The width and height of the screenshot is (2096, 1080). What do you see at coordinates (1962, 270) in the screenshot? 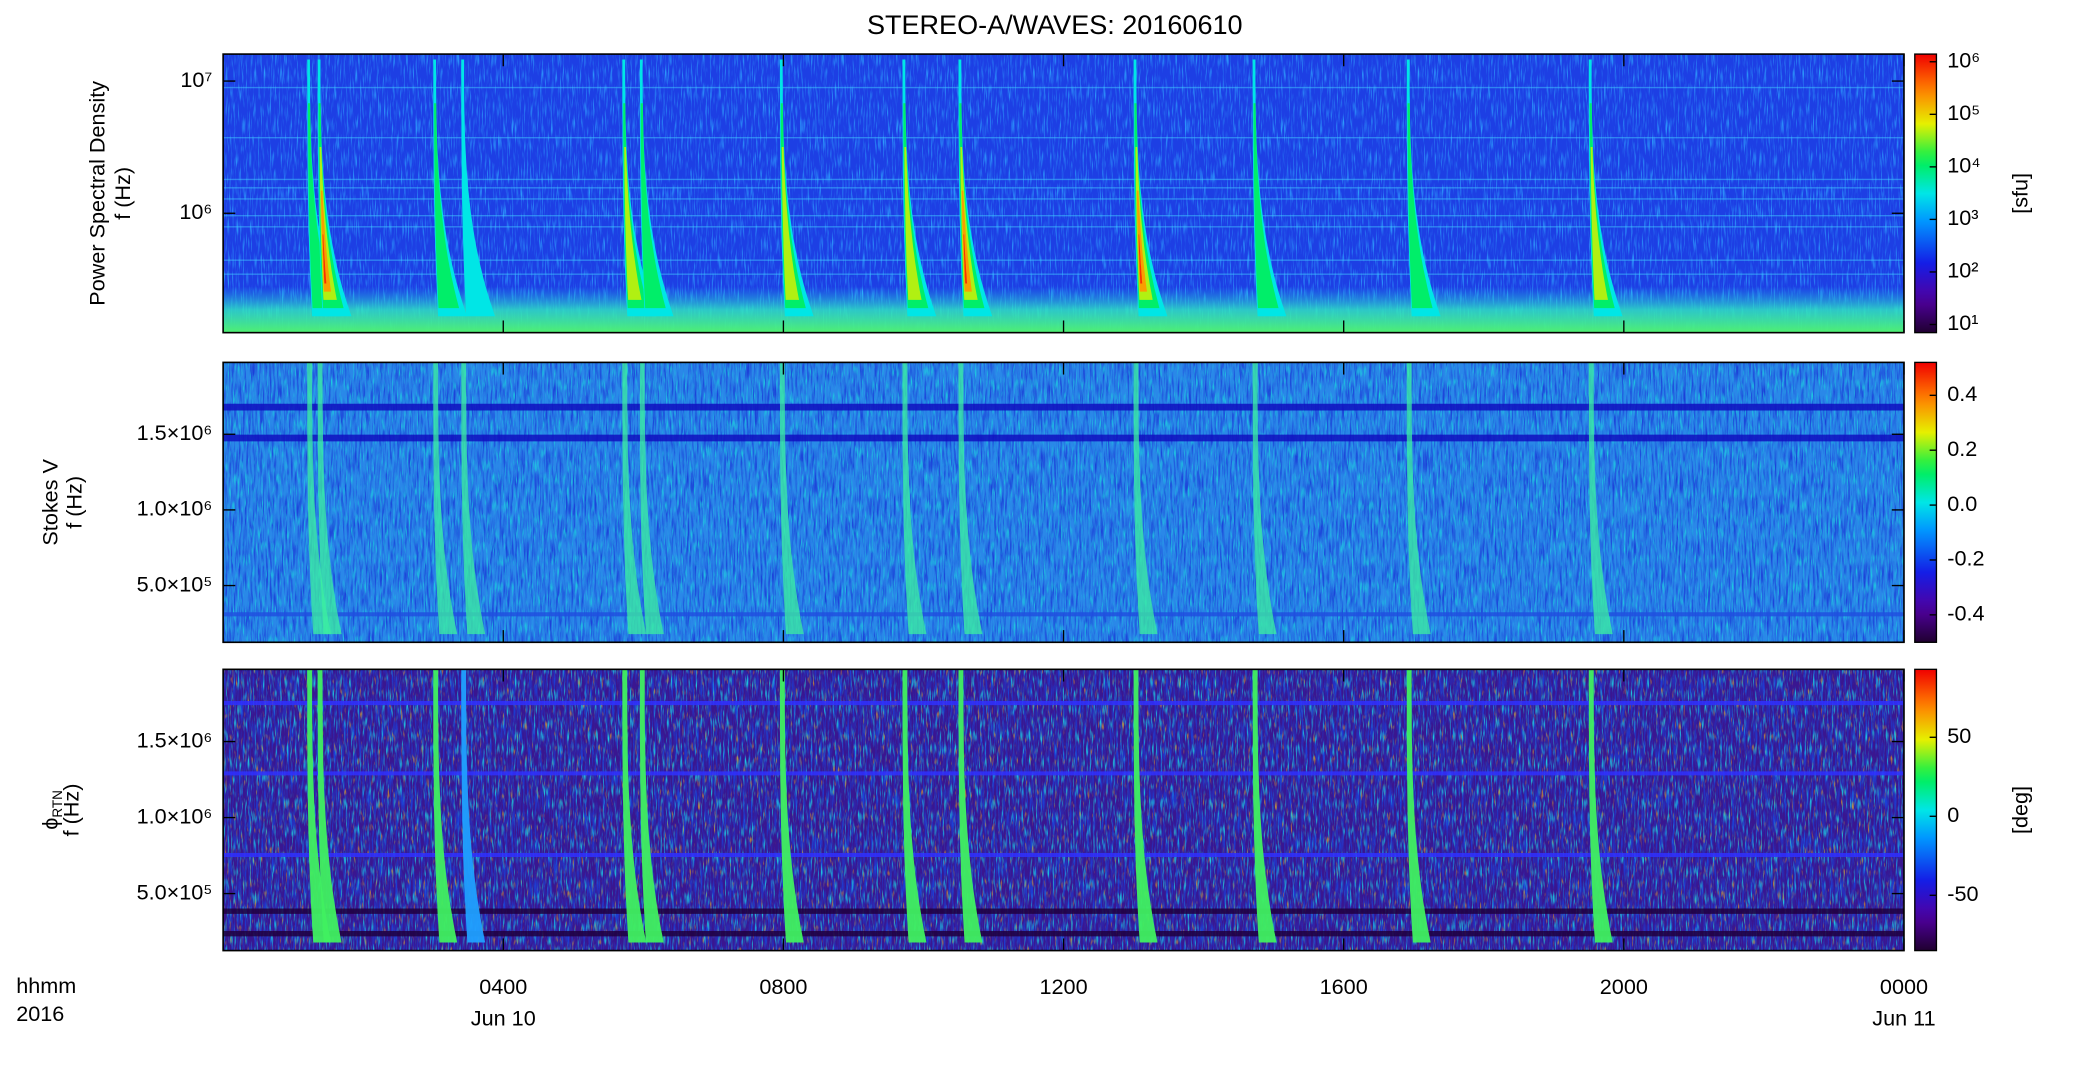
I see `colorbar-tick-label: 10²` at bounding box center [1962, 270].